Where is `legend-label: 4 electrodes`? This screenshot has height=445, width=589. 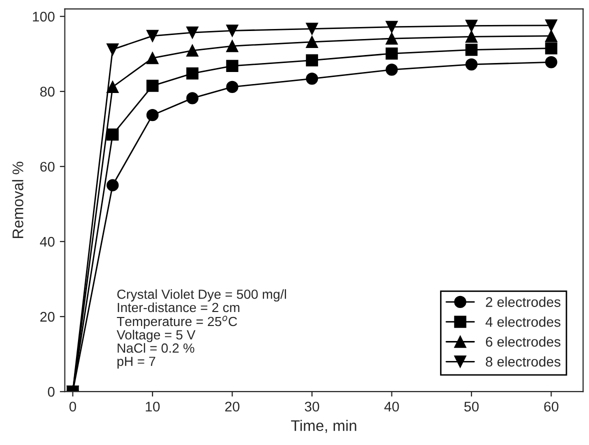 legend-label: 4 electrodes is located at coordinates (523, 321).